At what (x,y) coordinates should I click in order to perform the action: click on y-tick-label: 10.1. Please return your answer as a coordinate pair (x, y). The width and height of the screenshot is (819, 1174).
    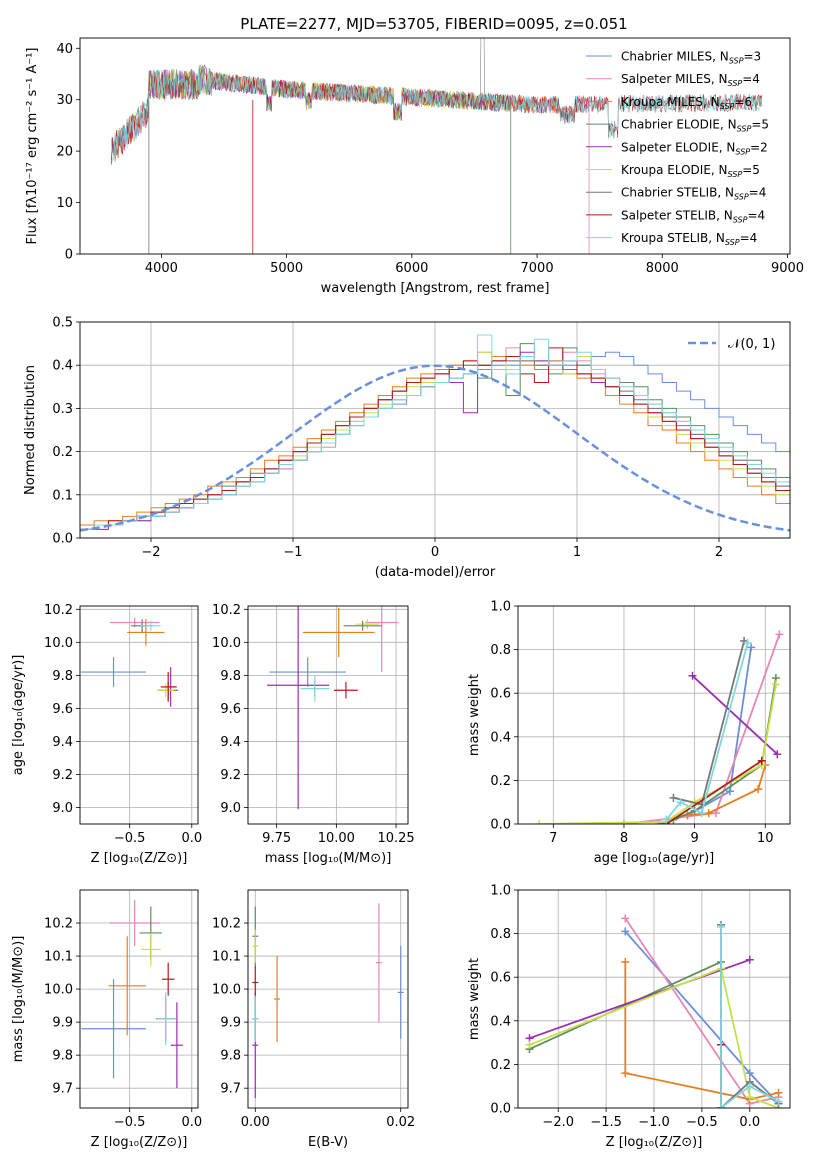
    Looking at the image, I should click on (58, 957).